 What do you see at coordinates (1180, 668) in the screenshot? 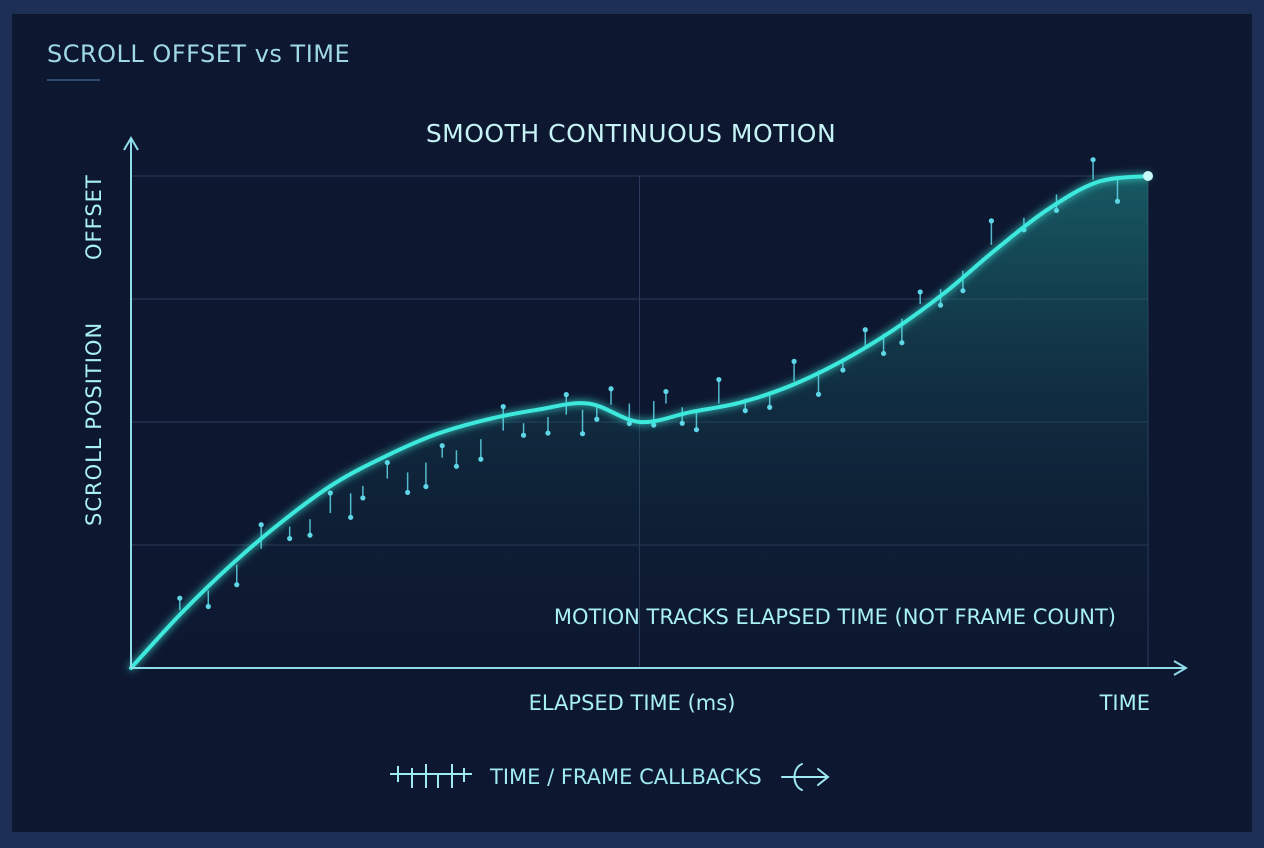
I see `x-axis-arrow` at bounding box center [1180, 668].